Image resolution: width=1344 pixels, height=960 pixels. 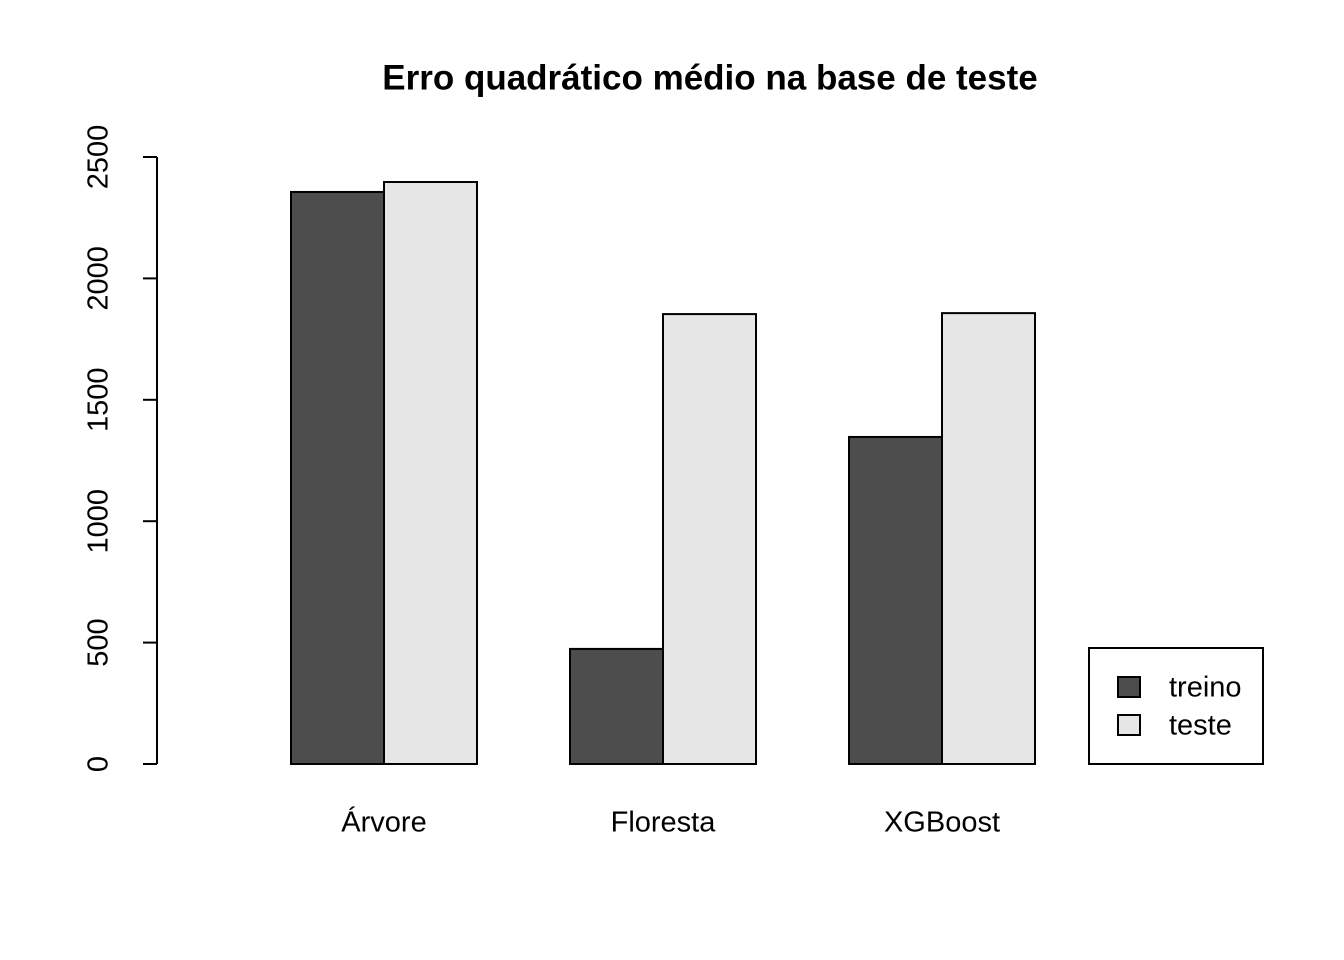 I want to click on x-tick-label: Floresta, so click(x=664, y=823).